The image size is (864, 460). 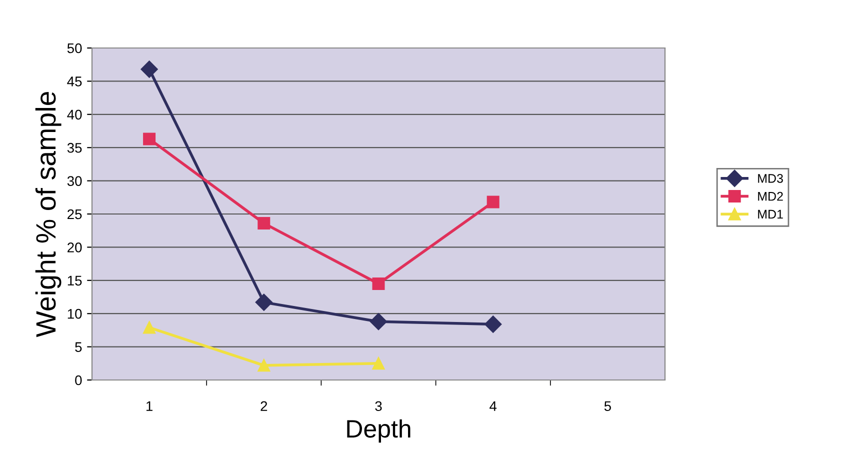 I want to click on y-tick-label: 20, so click(x=75, y=247).